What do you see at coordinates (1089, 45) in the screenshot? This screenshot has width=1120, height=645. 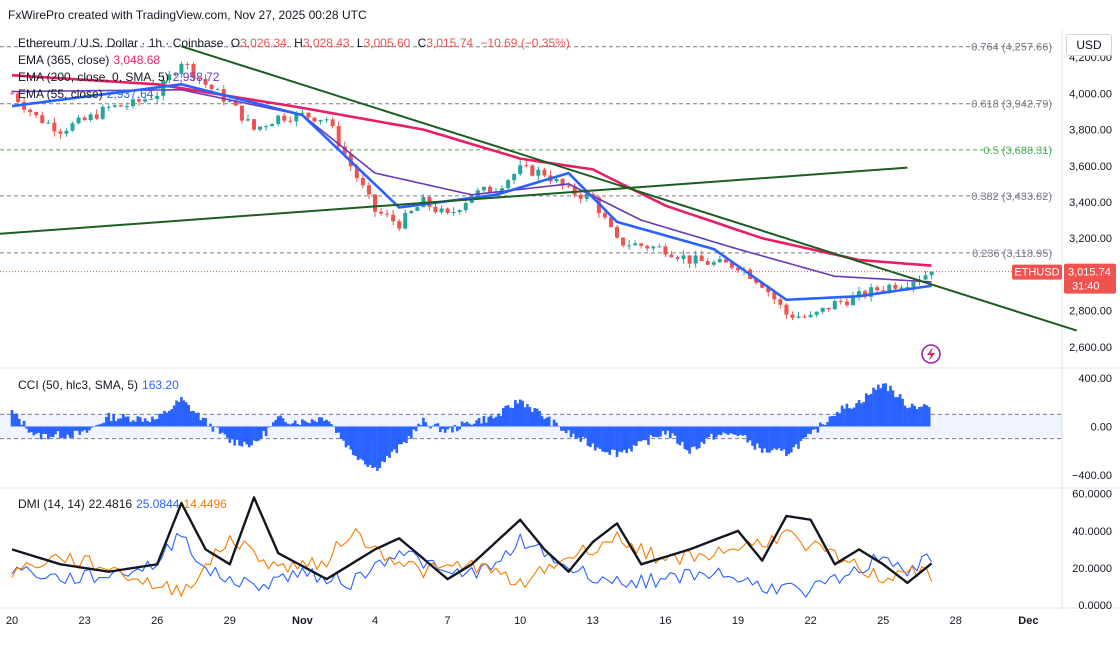 I see `currency-button: USD` at bounding box center [1089, 45].